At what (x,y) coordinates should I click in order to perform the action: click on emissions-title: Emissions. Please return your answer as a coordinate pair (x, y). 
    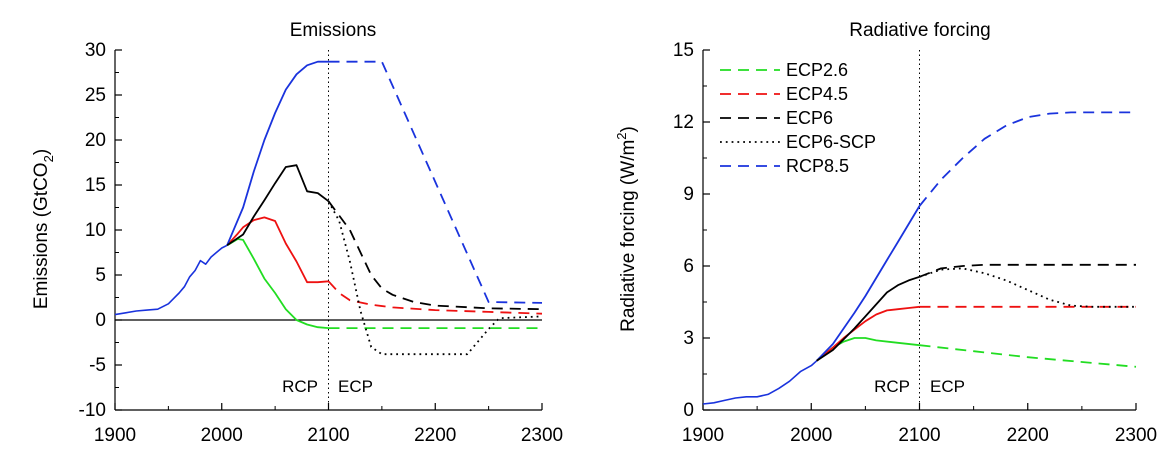
    Looking at the image, I should click on (333, 30).